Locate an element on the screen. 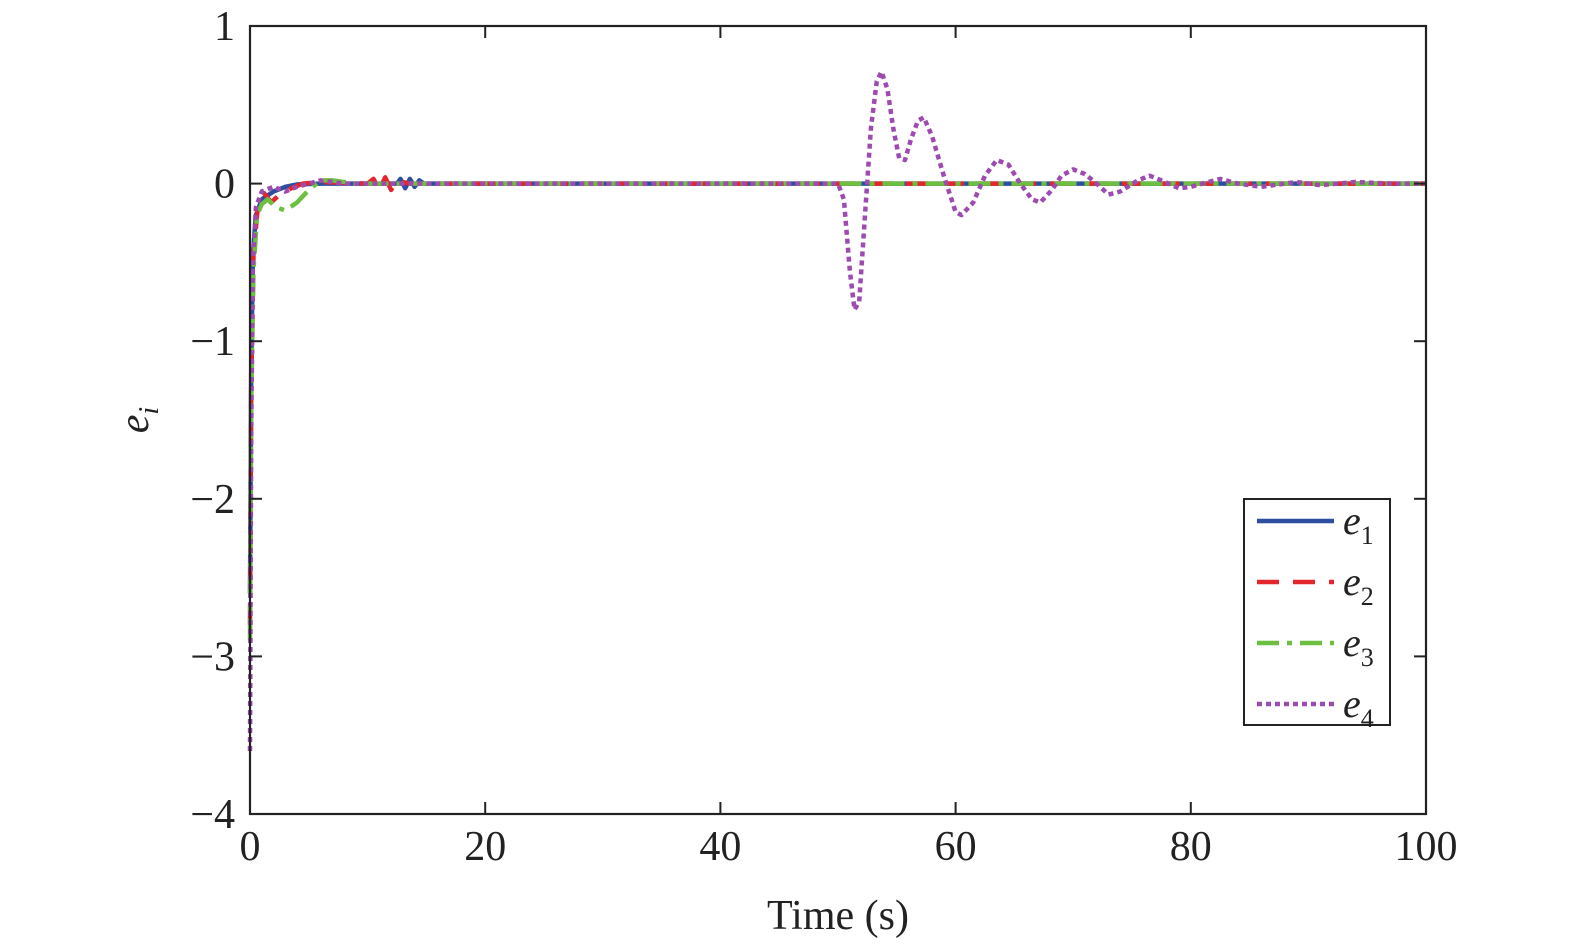  y-tick-label: −2 is located at coordinates (212, 500).